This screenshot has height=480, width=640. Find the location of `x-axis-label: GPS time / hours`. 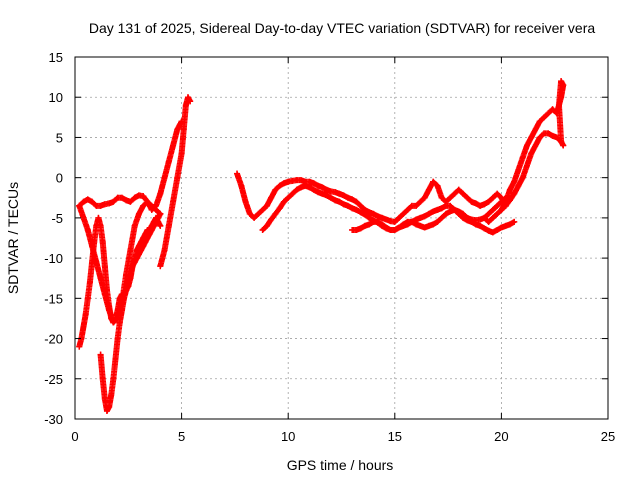

x-axis-label: GPS time / hours is located at coordinates (340, 465).